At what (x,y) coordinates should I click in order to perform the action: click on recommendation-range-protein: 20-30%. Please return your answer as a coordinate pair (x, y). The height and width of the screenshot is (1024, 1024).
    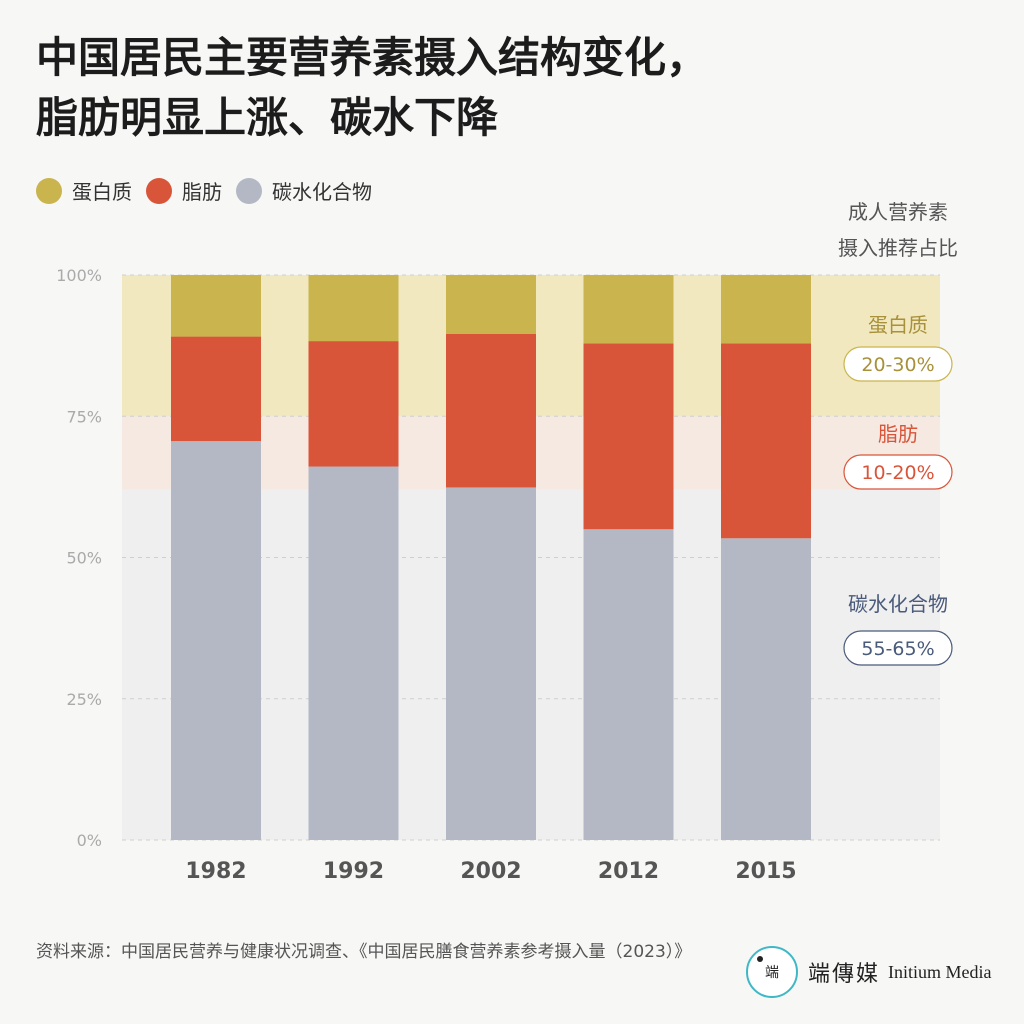
    Looking at the image, I should click on (897, 365).